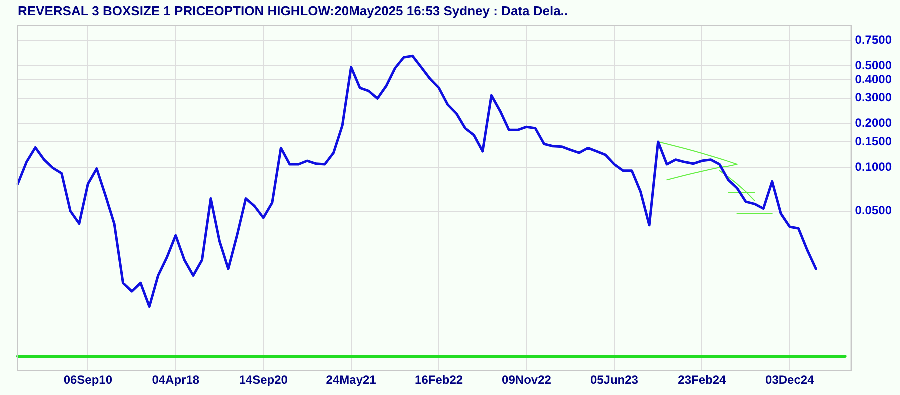 The height and width of the screenshot is (395, 900). Describe the element at coordinates (873, 123) in the screenshot. I see `y-tick-label: 0.2000` at that location.